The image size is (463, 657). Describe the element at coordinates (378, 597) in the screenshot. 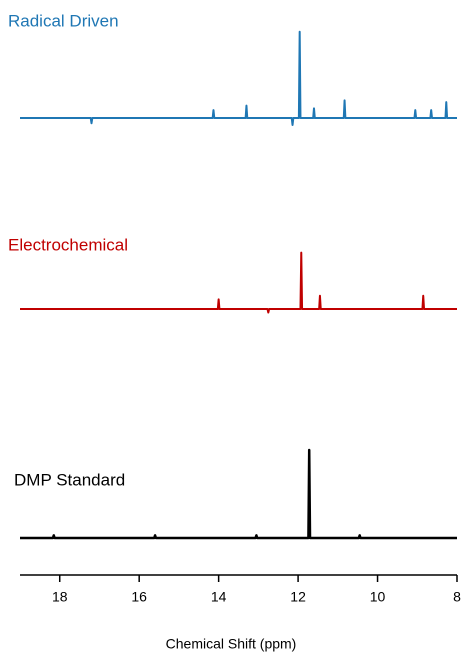

I see `x-tick-label: 10` at that location.